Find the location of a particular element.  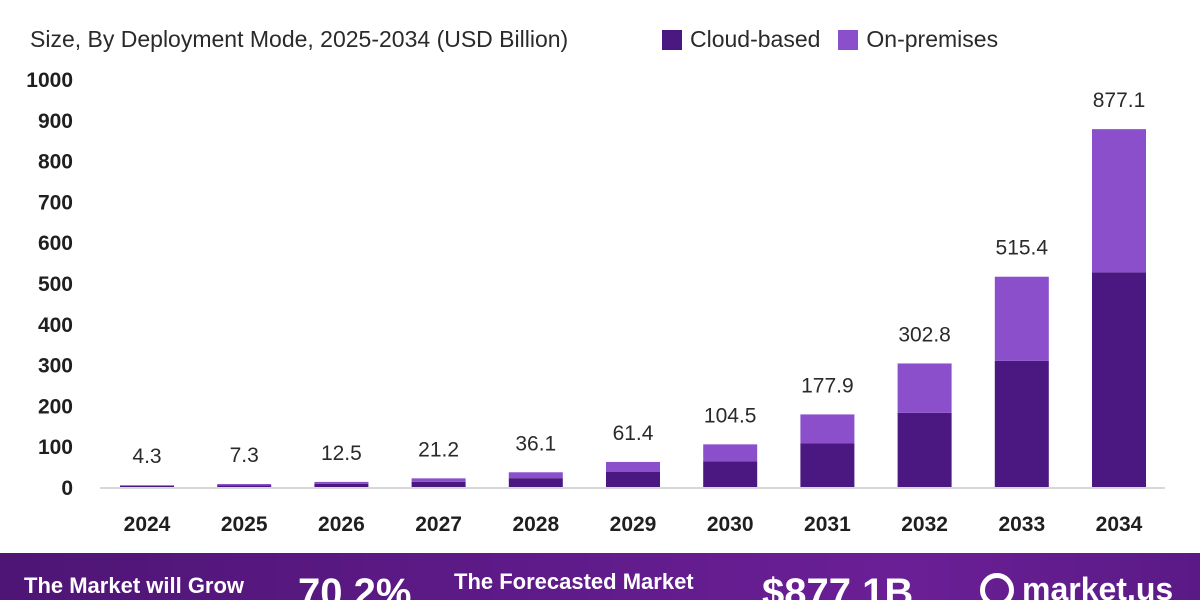

legend-label-onprem: On-premises is located at coordinates (932, 39).